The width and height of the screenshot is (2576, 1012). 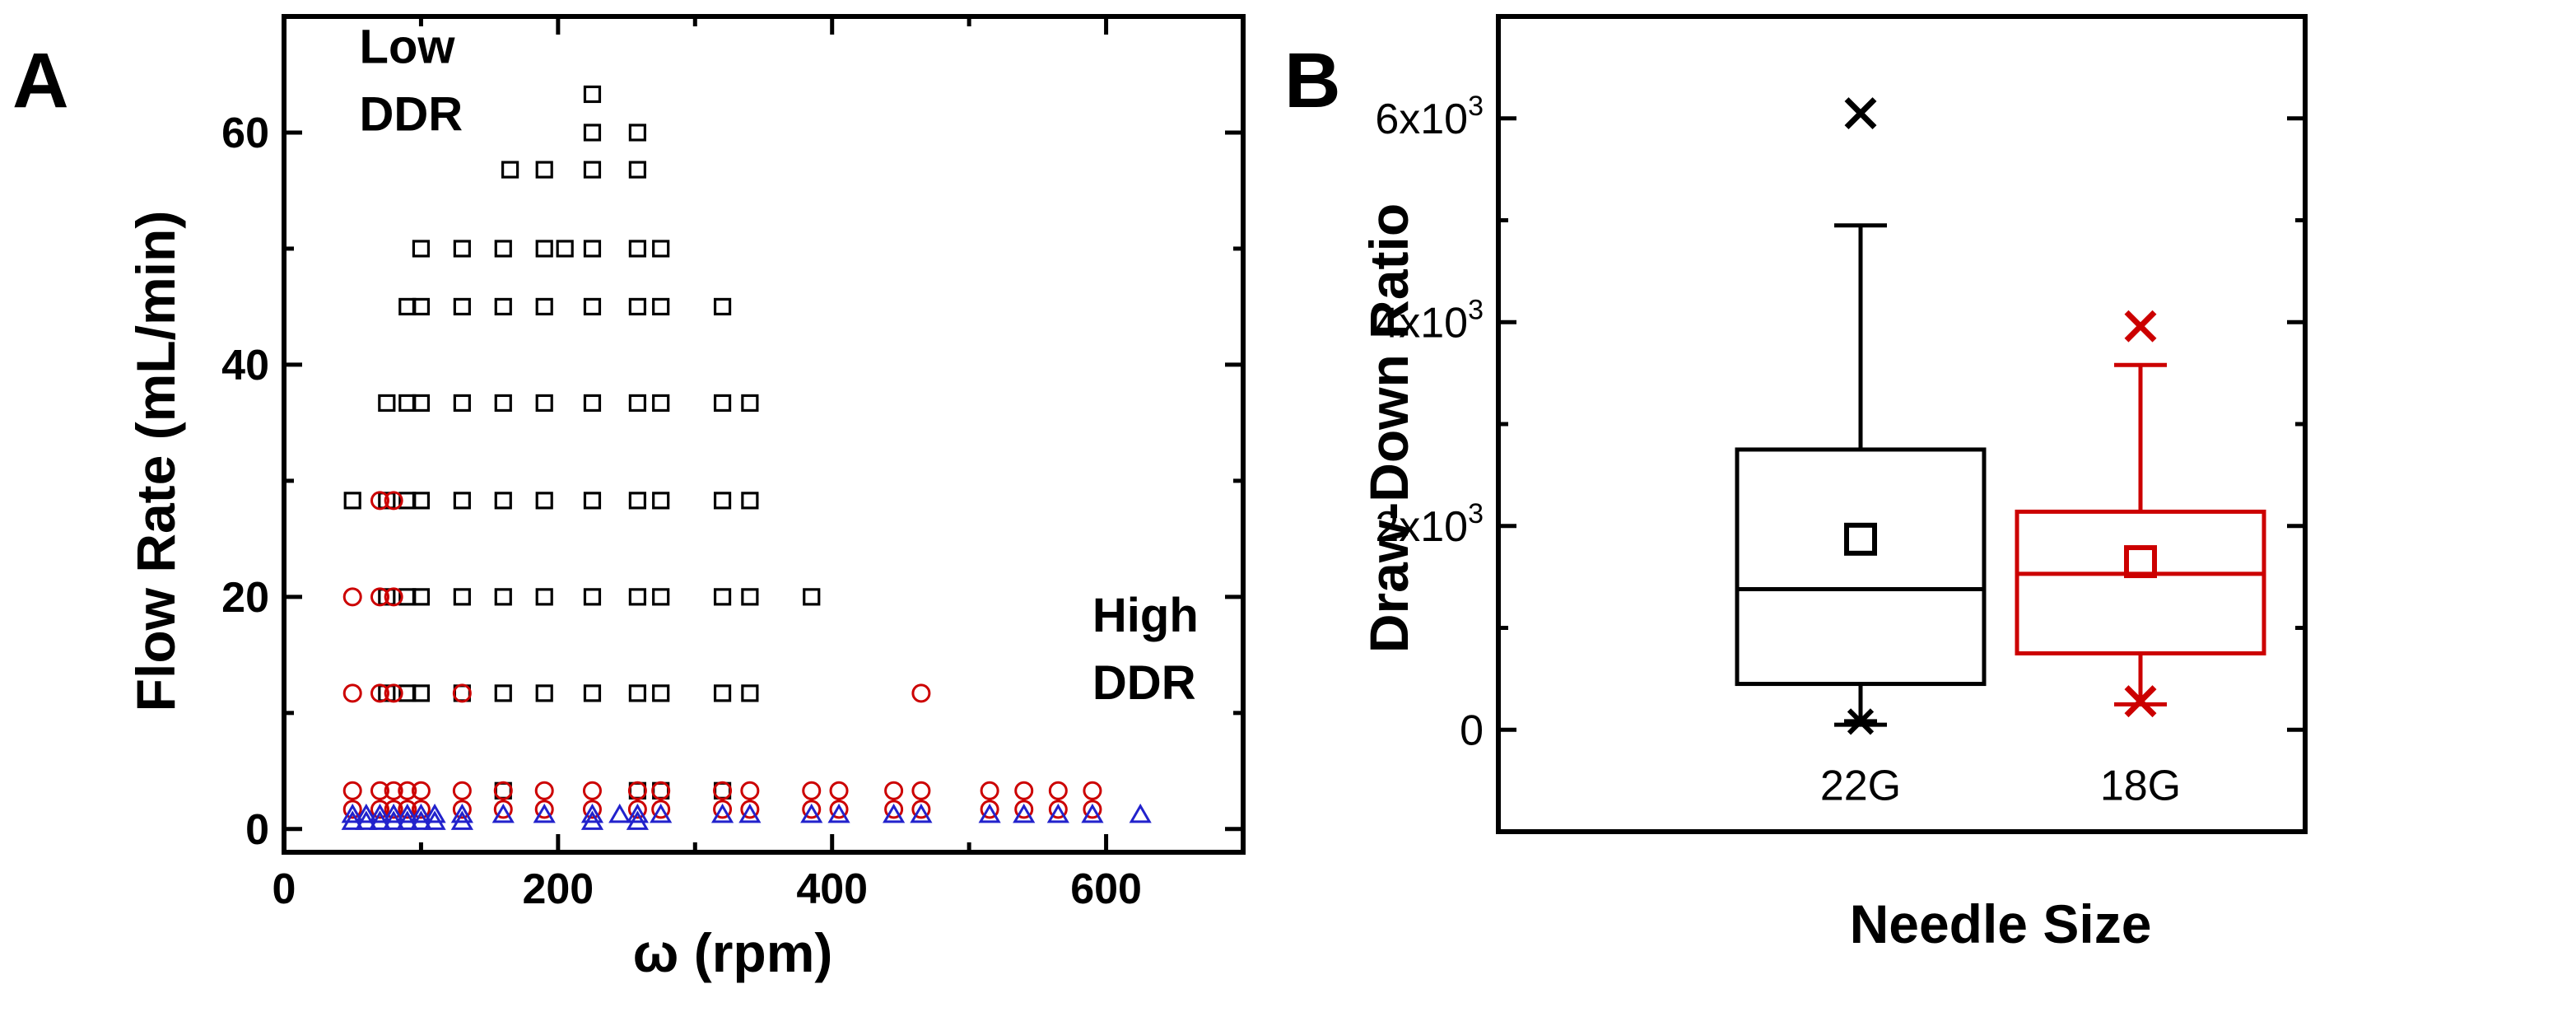 I want to click on annotation-line: DDR, so click(x=411, y=114).